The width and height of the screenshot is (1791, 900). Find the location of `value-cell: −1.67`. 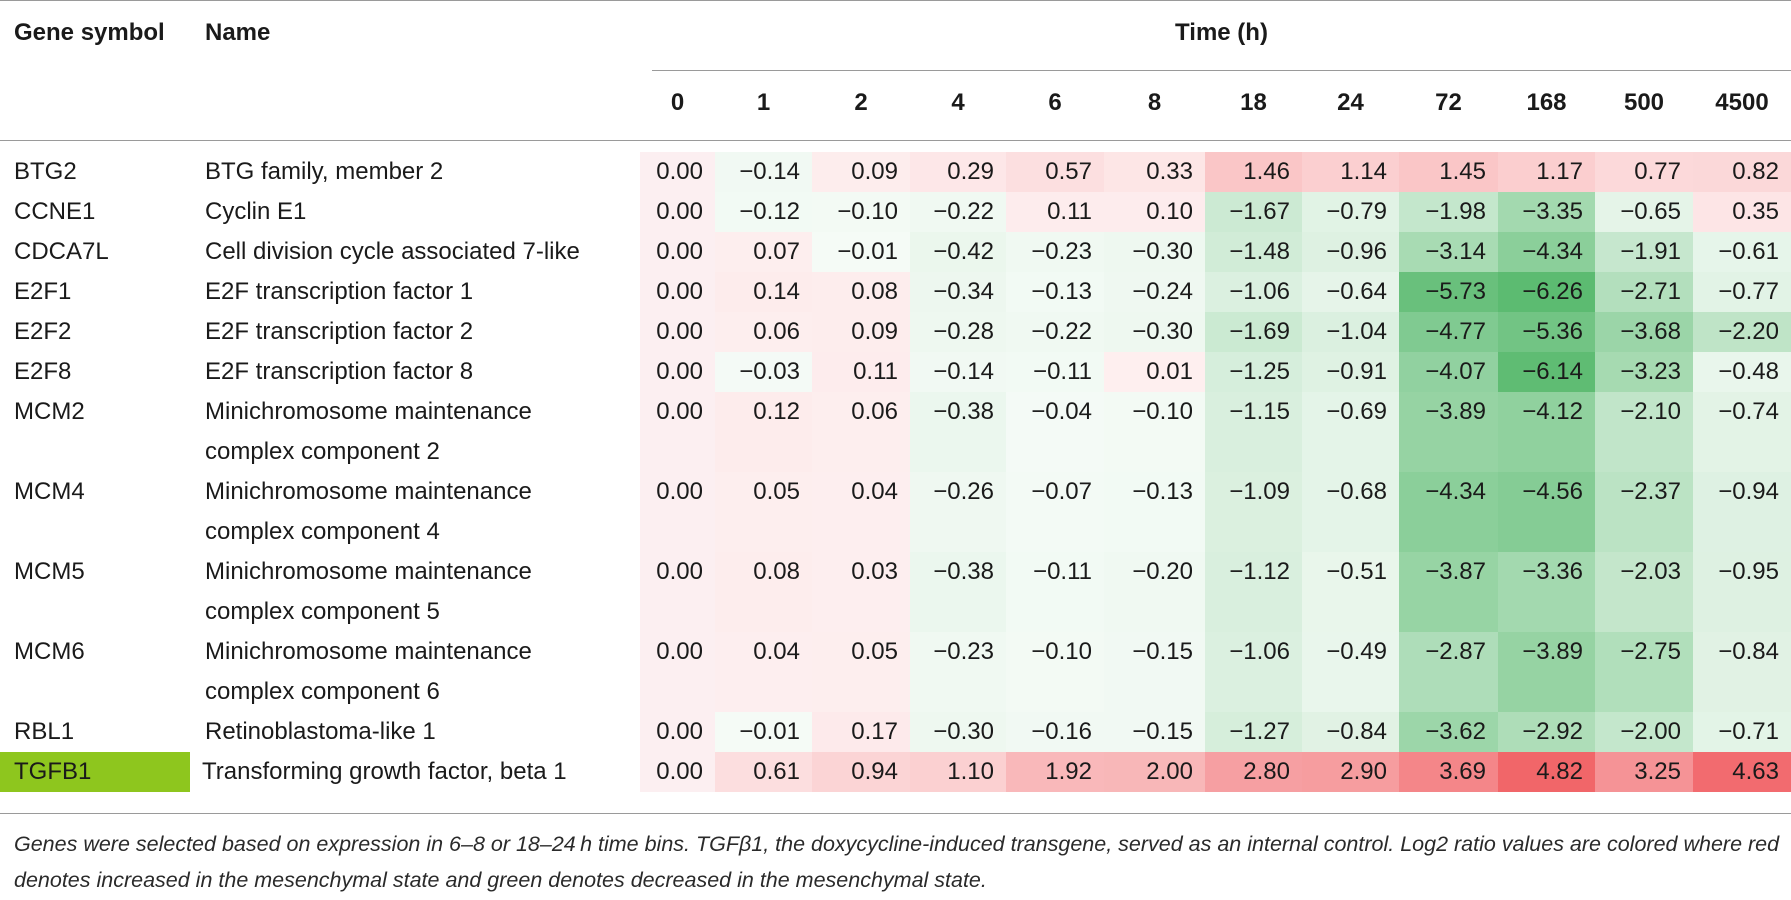

value-cell: −1.67 is located at coordinates (1253, 212).